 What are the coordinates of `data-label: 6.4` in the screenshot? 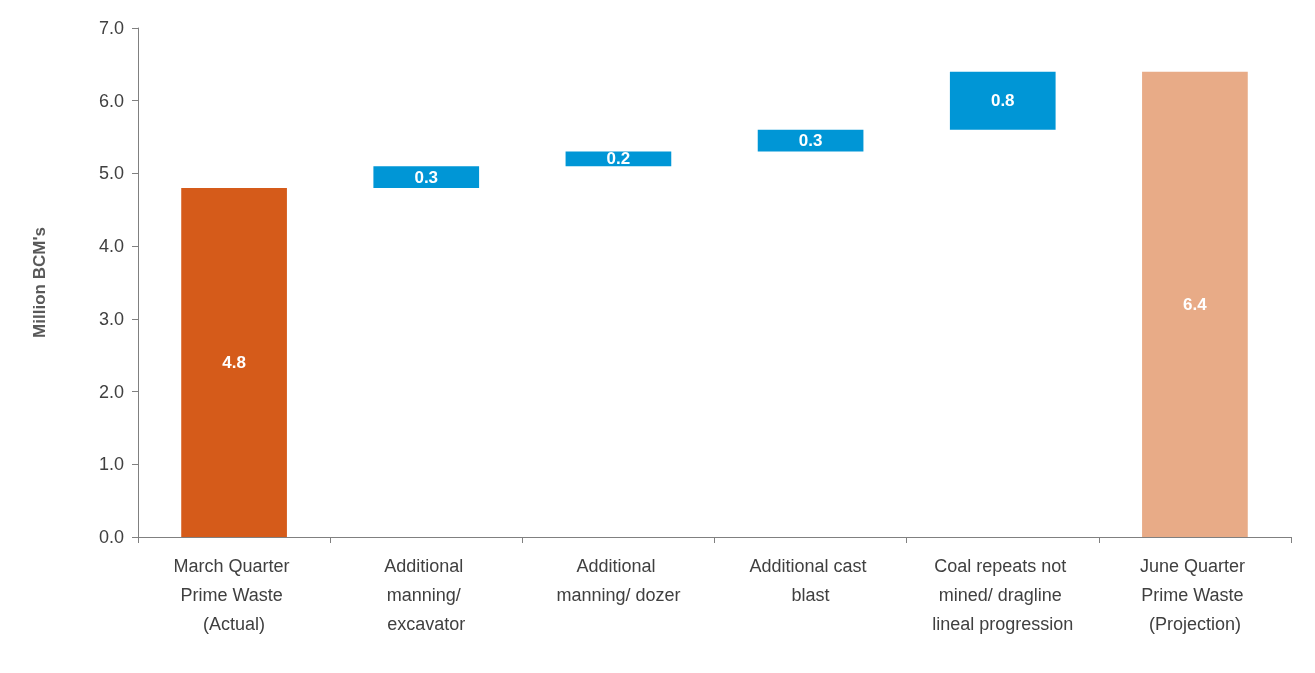 It's located at (1195, 304).